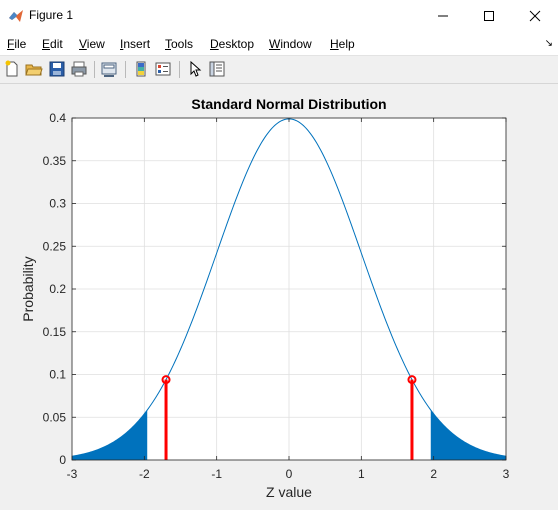 This screenshot has height=510, width=558. Describe the element at coordinates (279, 16) in the screenshot. I see `title-bar: Figure 1` at that location.